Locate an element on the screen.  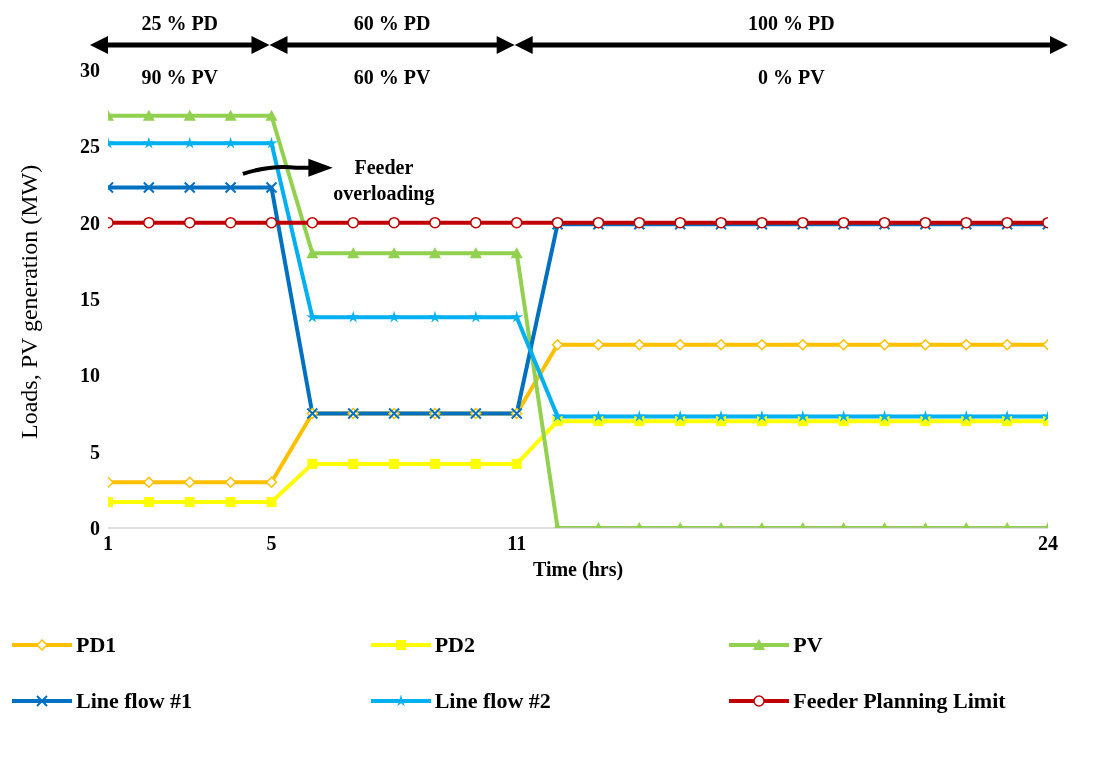
x-axis-title: Time (hrs) is located at coordinates (578, 569).